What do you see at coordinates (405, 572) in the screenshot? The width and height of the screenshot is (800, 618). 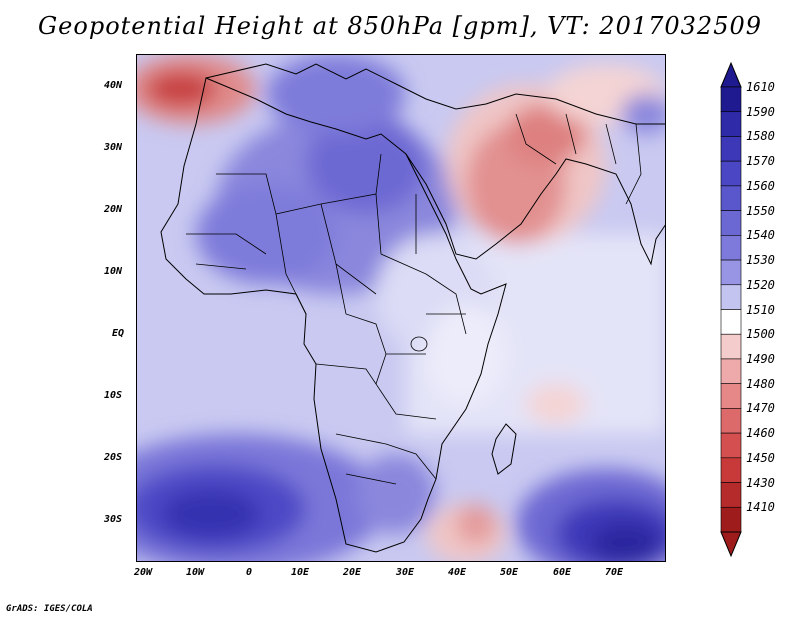 I see `lon-label-30e: 30E` at bounding box center [405, 572].